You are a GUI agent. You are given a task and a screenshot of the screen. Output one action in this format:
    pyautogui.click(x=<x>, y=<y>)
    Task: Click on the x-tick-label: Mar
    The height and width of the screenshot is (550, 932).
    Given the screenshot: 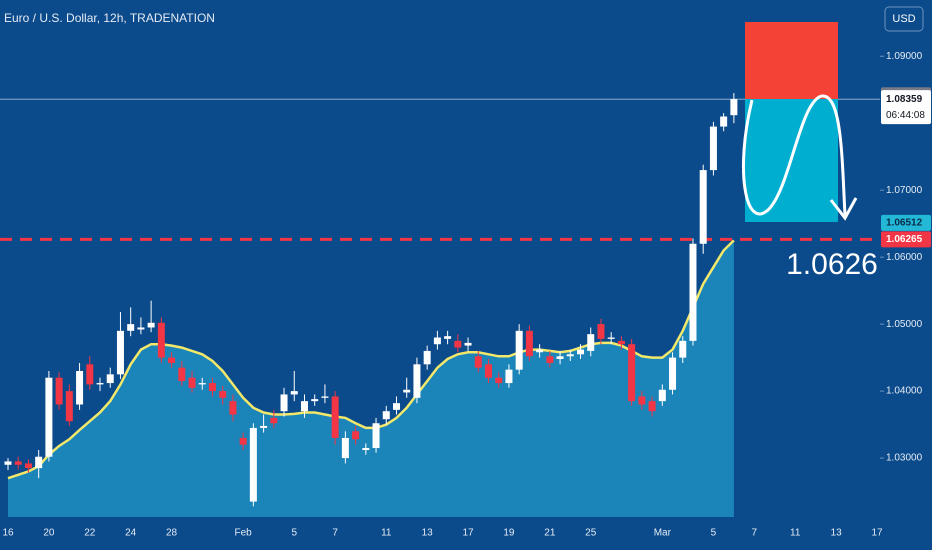 What is the action you would take?
    pyautogui.click(x=663, y=533)
    